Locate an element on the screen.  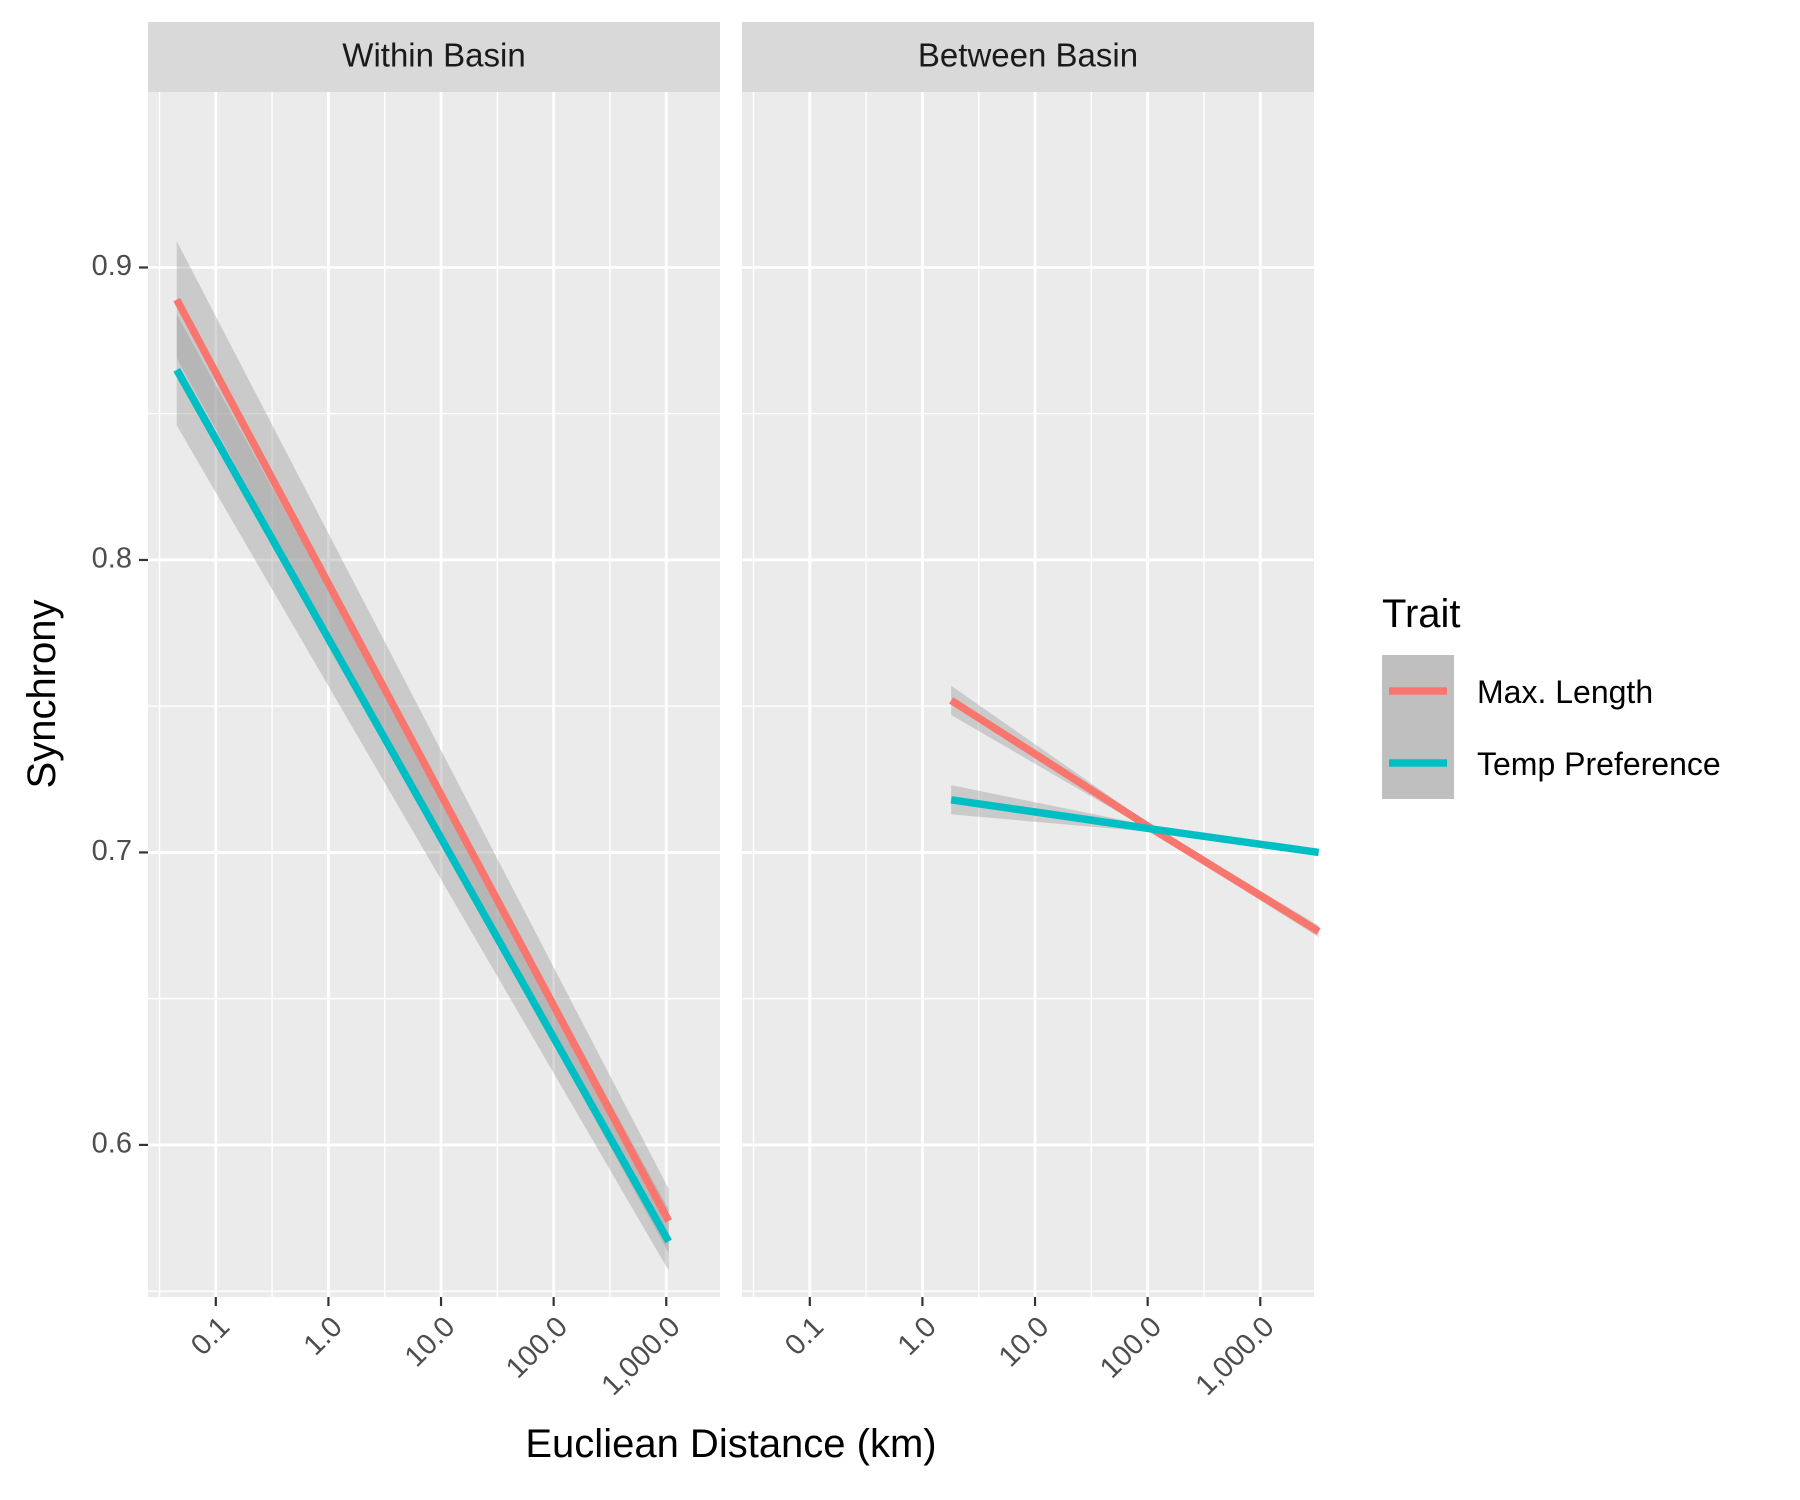
y-tick-label: 0.7 is located at coordinates (112, 851).